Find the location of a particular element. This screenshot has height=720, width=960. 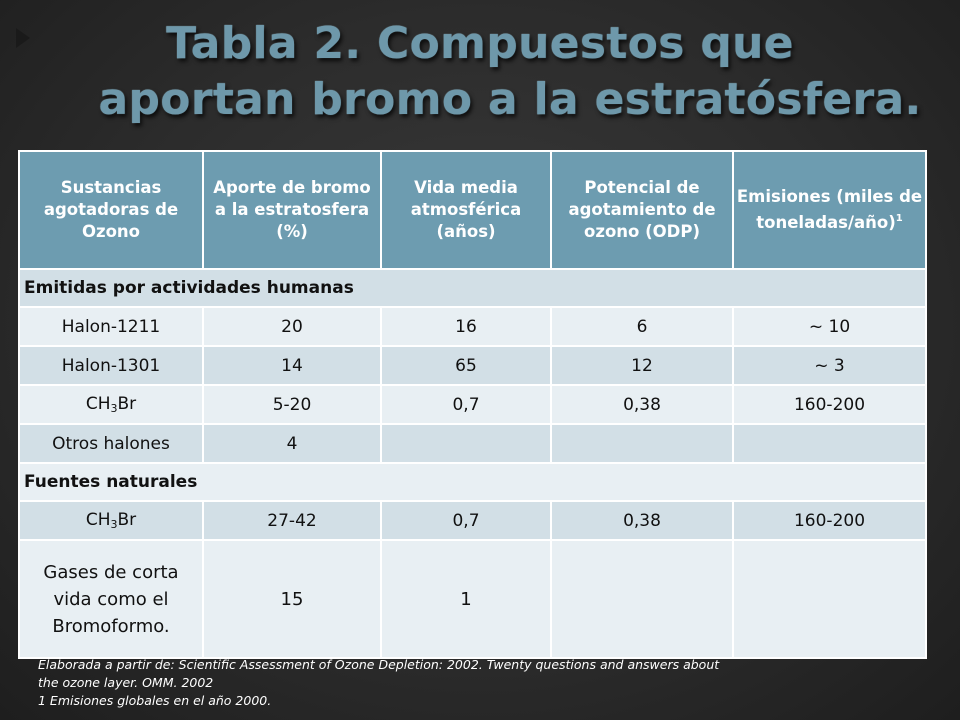

table-row: Halon-1211 20 16 6 ~ 10 is located at coordinates (472, 326).